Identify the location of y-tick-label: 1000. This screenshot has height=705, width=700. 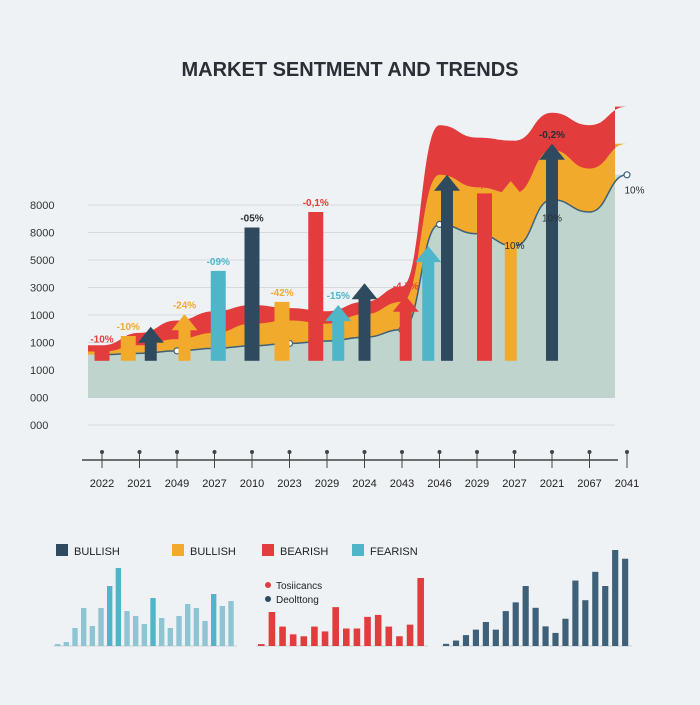
(42, 316).